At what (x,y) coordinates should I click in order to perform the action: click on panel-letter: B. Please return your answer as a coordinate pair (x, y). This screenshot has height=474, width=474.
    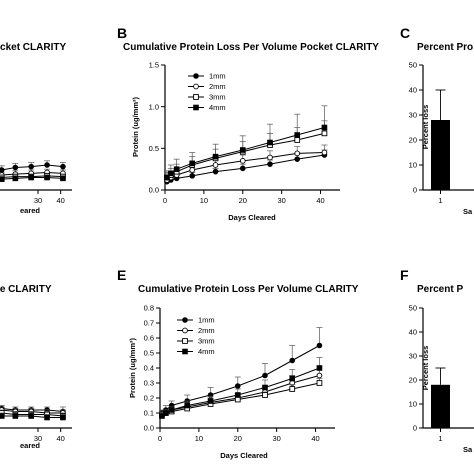
    Looking at the image, I should click on (122, 33).